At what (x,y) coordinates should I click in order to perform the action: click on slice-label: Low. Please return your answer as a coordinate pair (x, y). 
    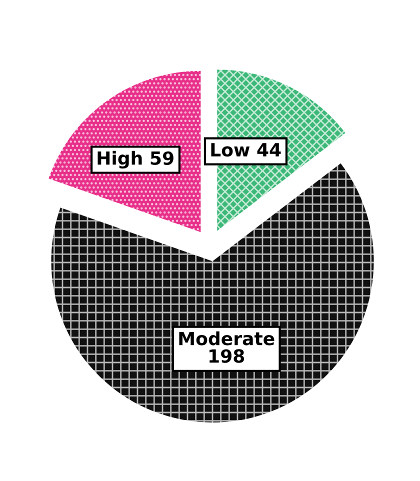
    Looking at the image, I should click on (230, 150).